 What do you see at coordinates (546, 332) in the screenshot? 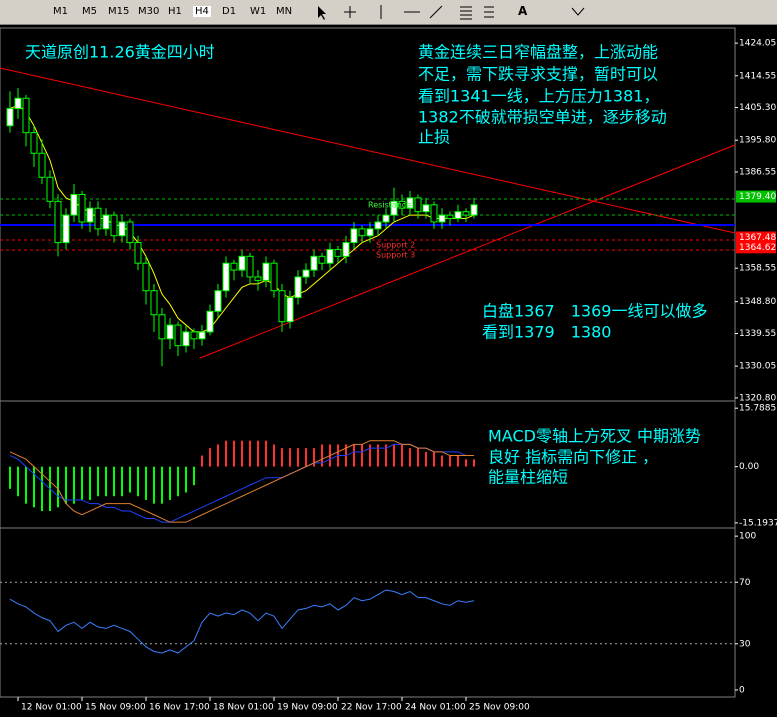
I see `annotation: 看到1379 1380` at bounding box center [546, 332].